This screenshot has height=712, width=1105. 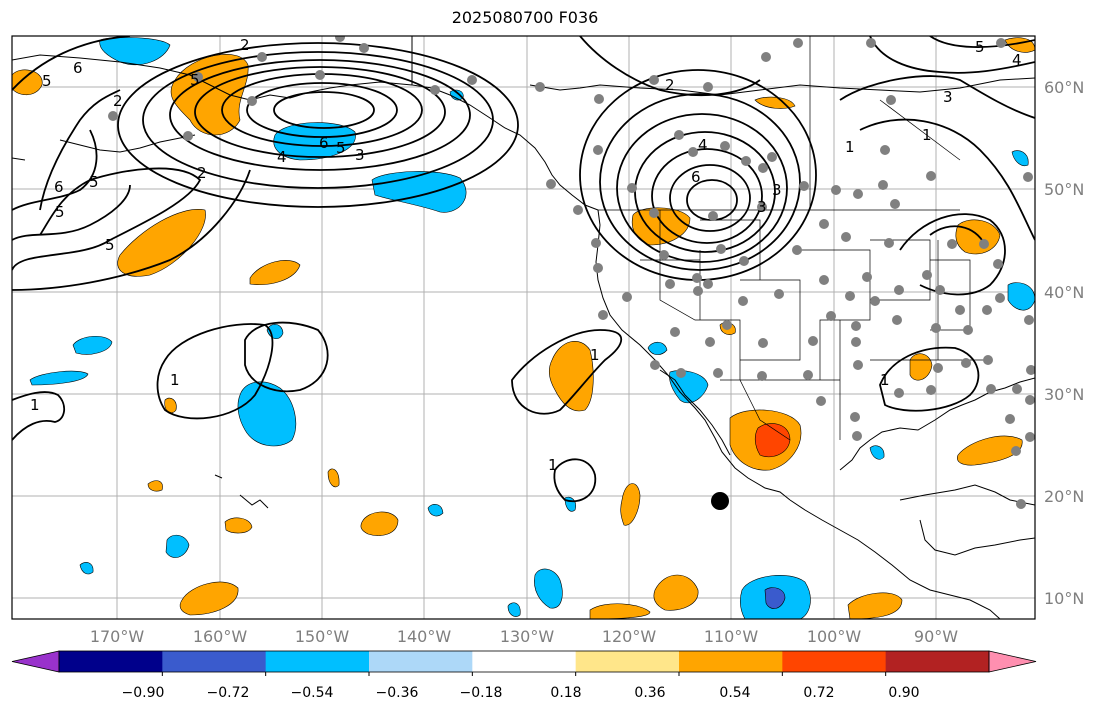 What do you see at coordinates (734, 693) in the screenshot?
I see `colorbar-tick-label: 0.54` at bounding box center [734, 693].